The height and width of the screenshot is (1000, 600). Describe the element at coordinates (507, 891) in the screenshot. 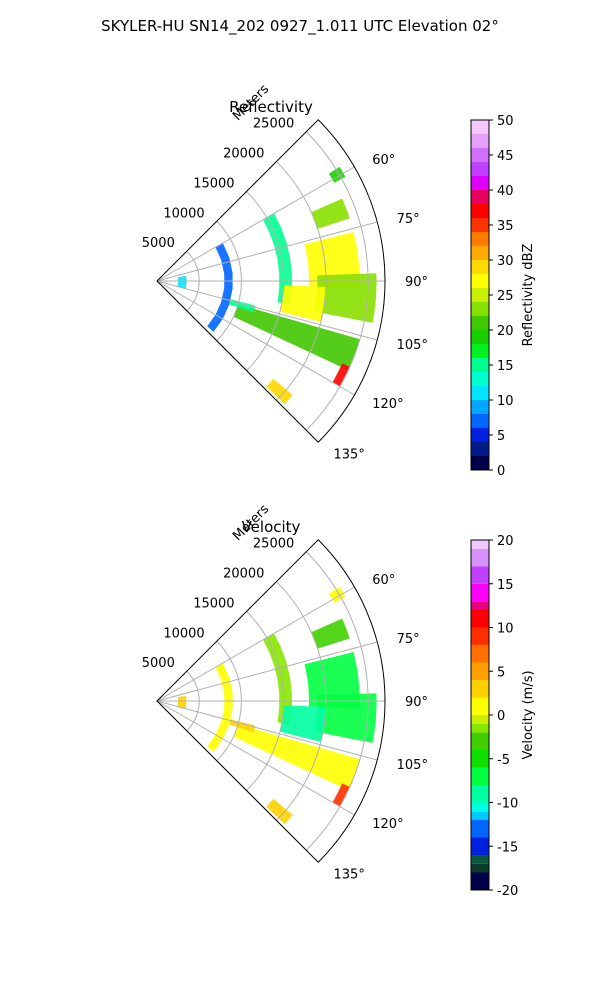

I see `colorbar-tick-label: -20` at that location.